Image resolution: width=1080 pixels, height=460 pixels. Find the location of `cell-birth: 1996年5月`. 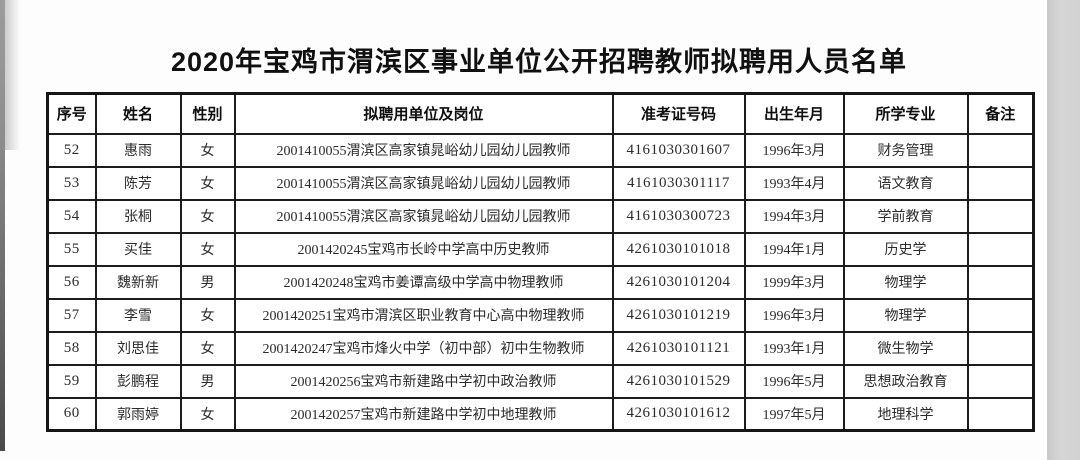

cell-birth: 1996年5月 is located at coordinates (794, 381).